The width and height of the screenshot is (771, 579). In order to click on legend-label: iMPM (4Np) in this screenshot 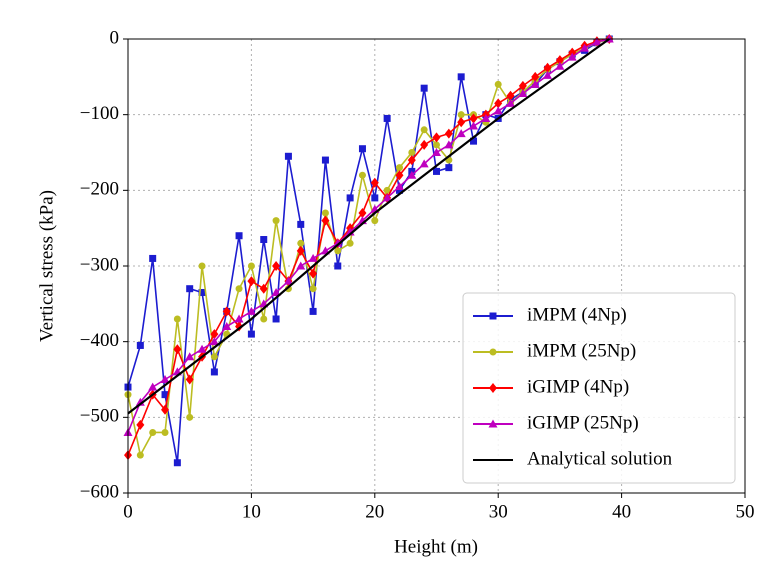, I will do `click(577, 314)`.